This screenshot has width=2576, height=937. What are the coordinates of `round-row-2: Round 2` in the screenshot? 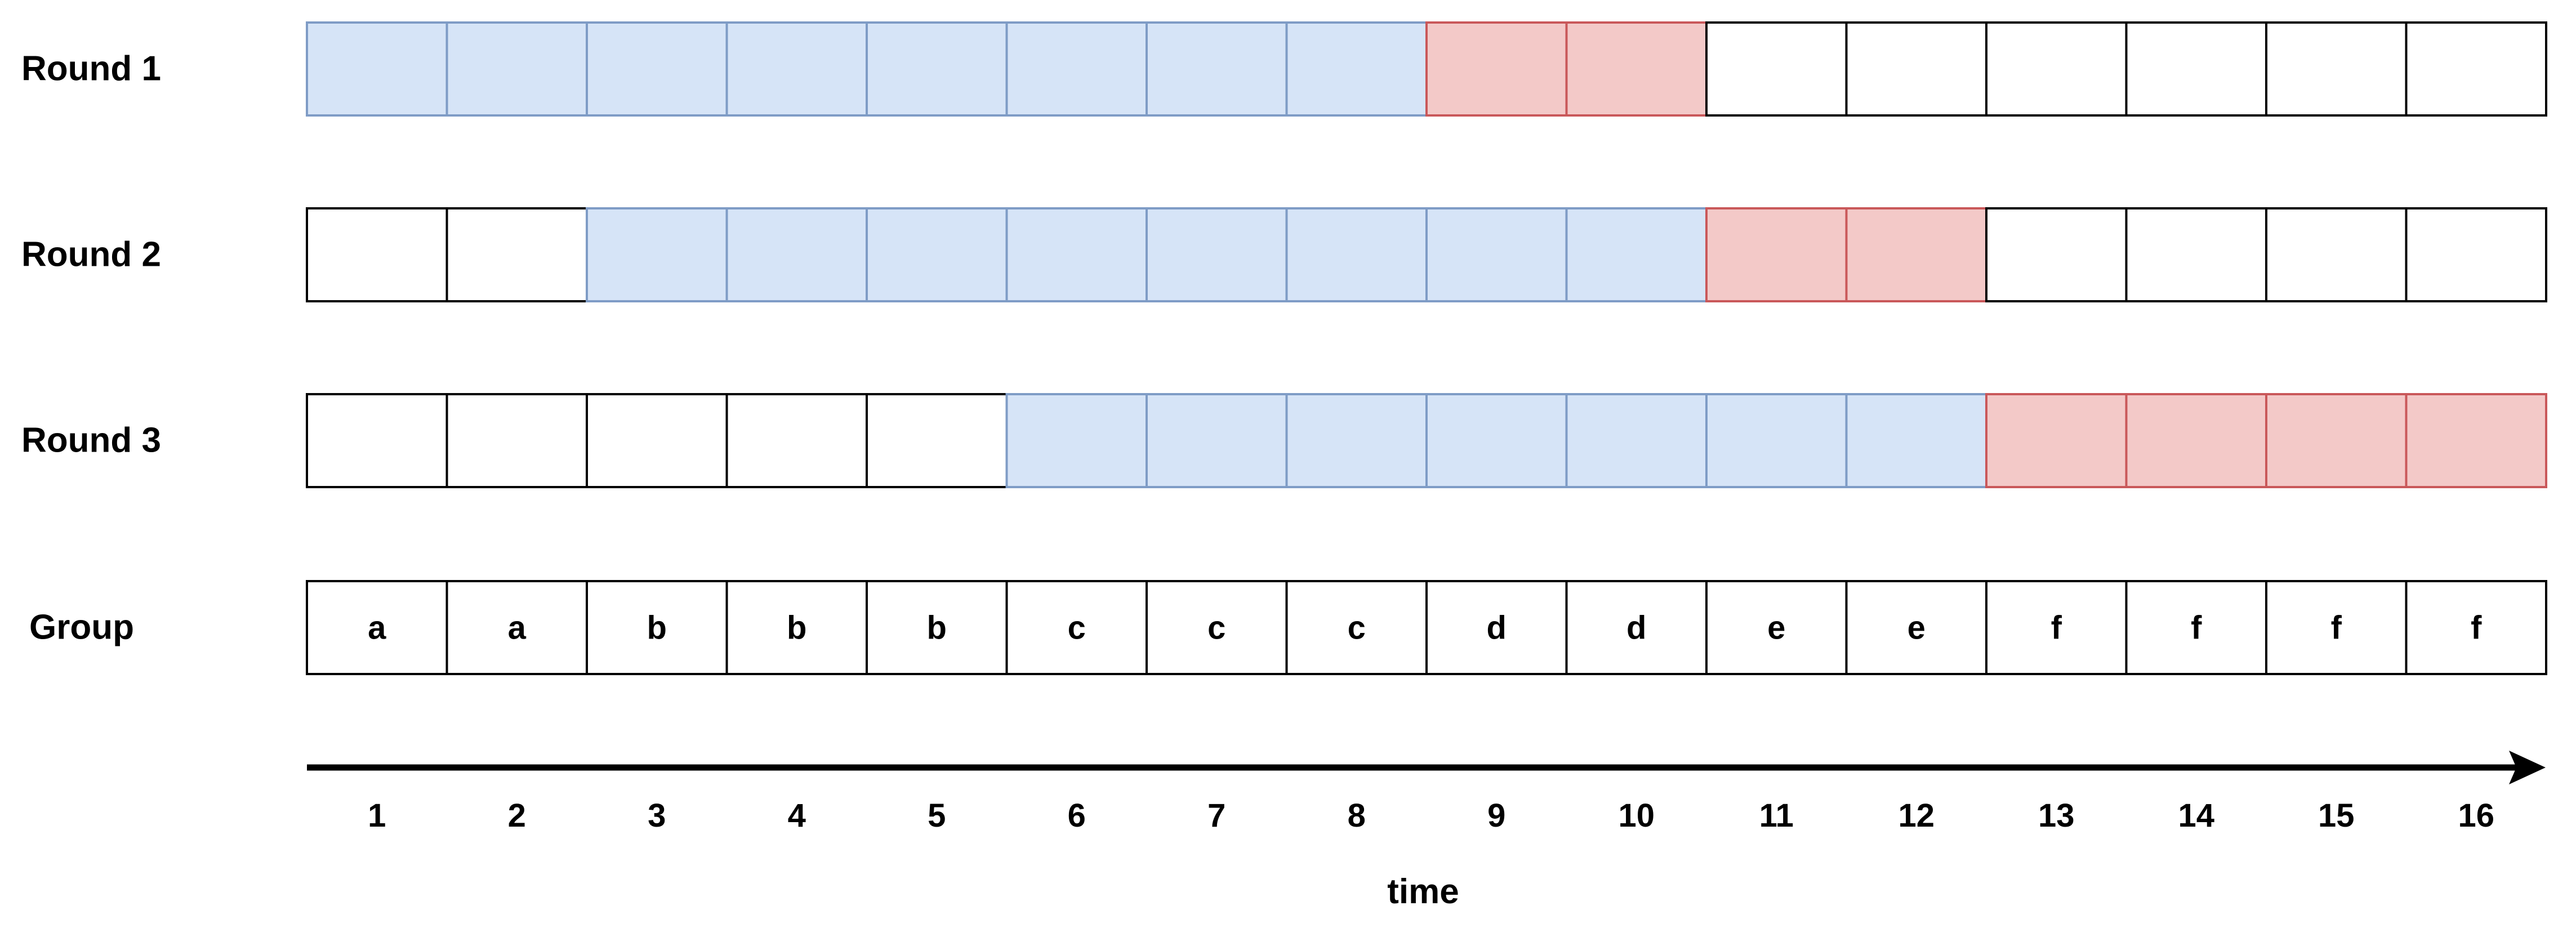 It's located at (1284, 254).